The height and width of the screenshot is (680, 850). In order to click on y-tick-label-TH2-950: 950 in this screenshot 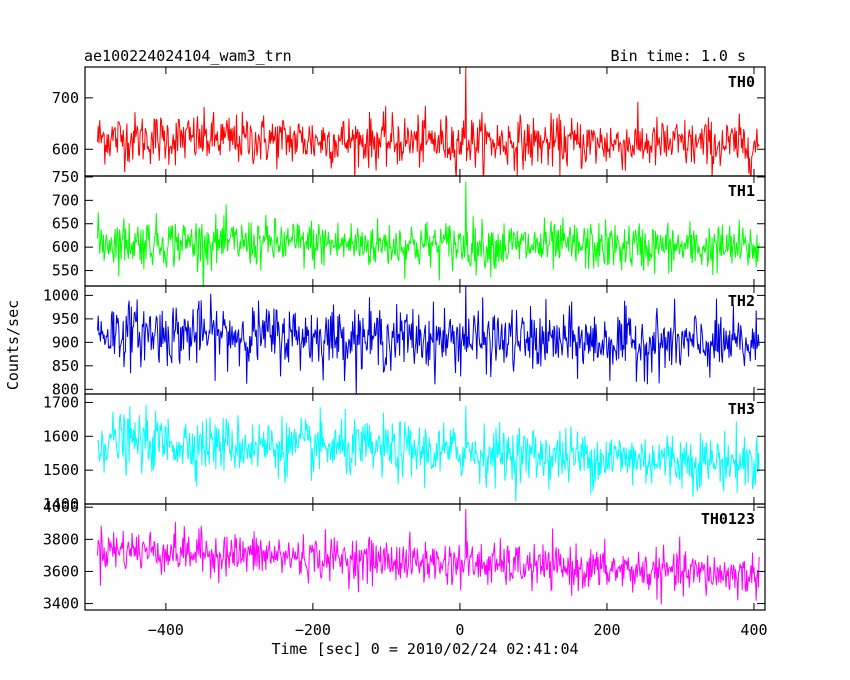, I will do `click(65, 319)`.